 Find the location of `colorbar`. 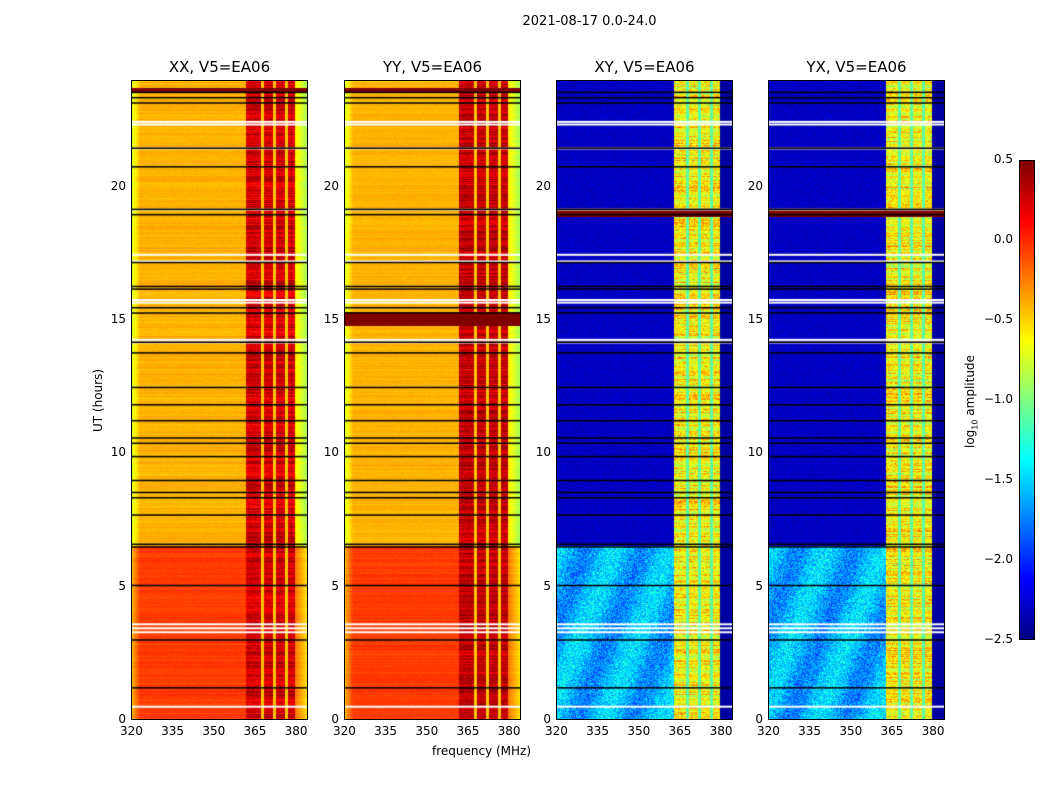

colorbar is located at coordinates (1027, 400).